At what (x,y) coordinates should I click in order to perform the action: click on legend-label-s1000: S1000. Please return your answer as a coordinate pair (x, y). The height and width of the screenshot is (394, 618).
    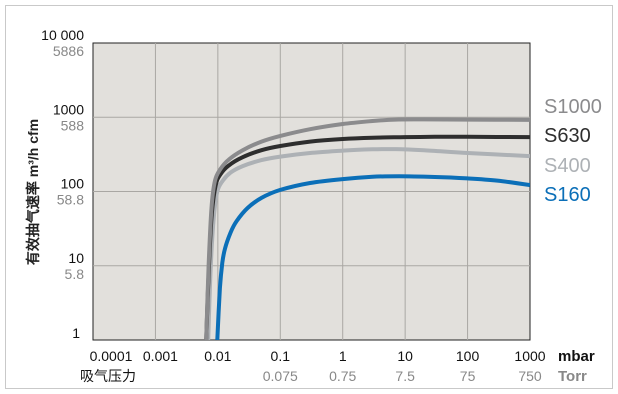
    Looking at the image, I should click on (573, 107).